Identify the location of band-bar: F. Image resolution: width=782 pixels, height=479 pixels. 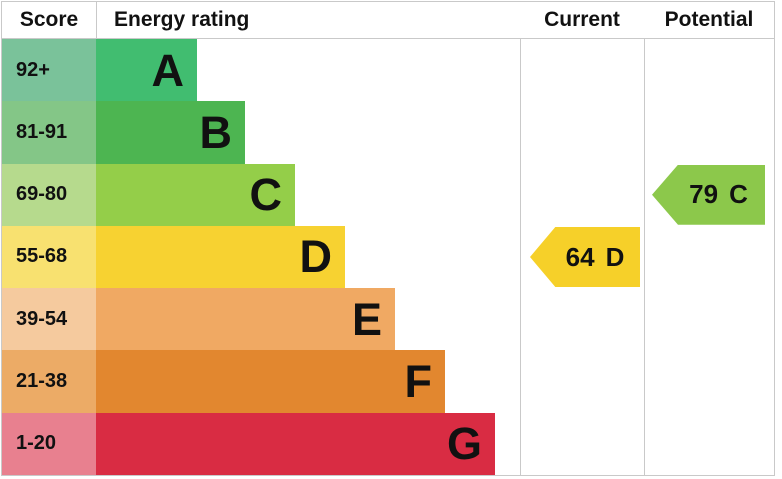
(270, 381).